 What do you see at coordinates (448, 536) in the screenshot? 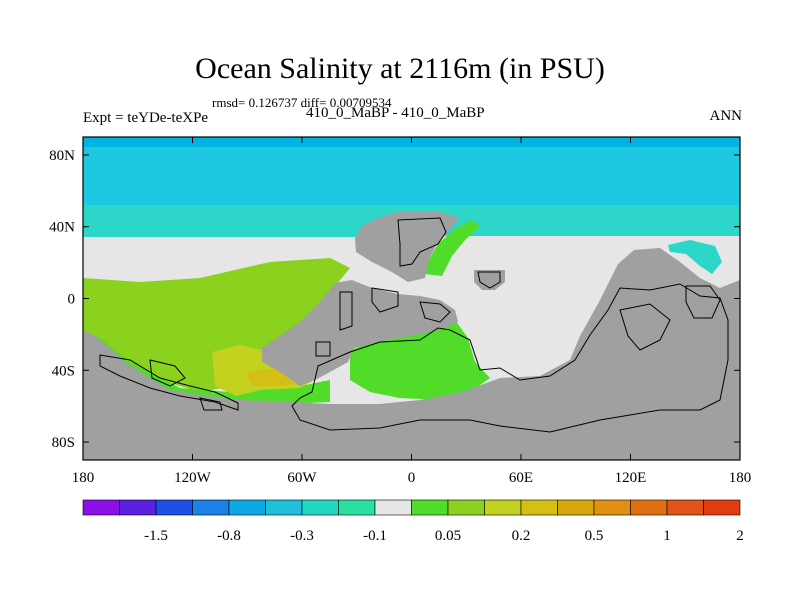
I see `colorbar-label: 0.05` at bounding box center [448, 536].